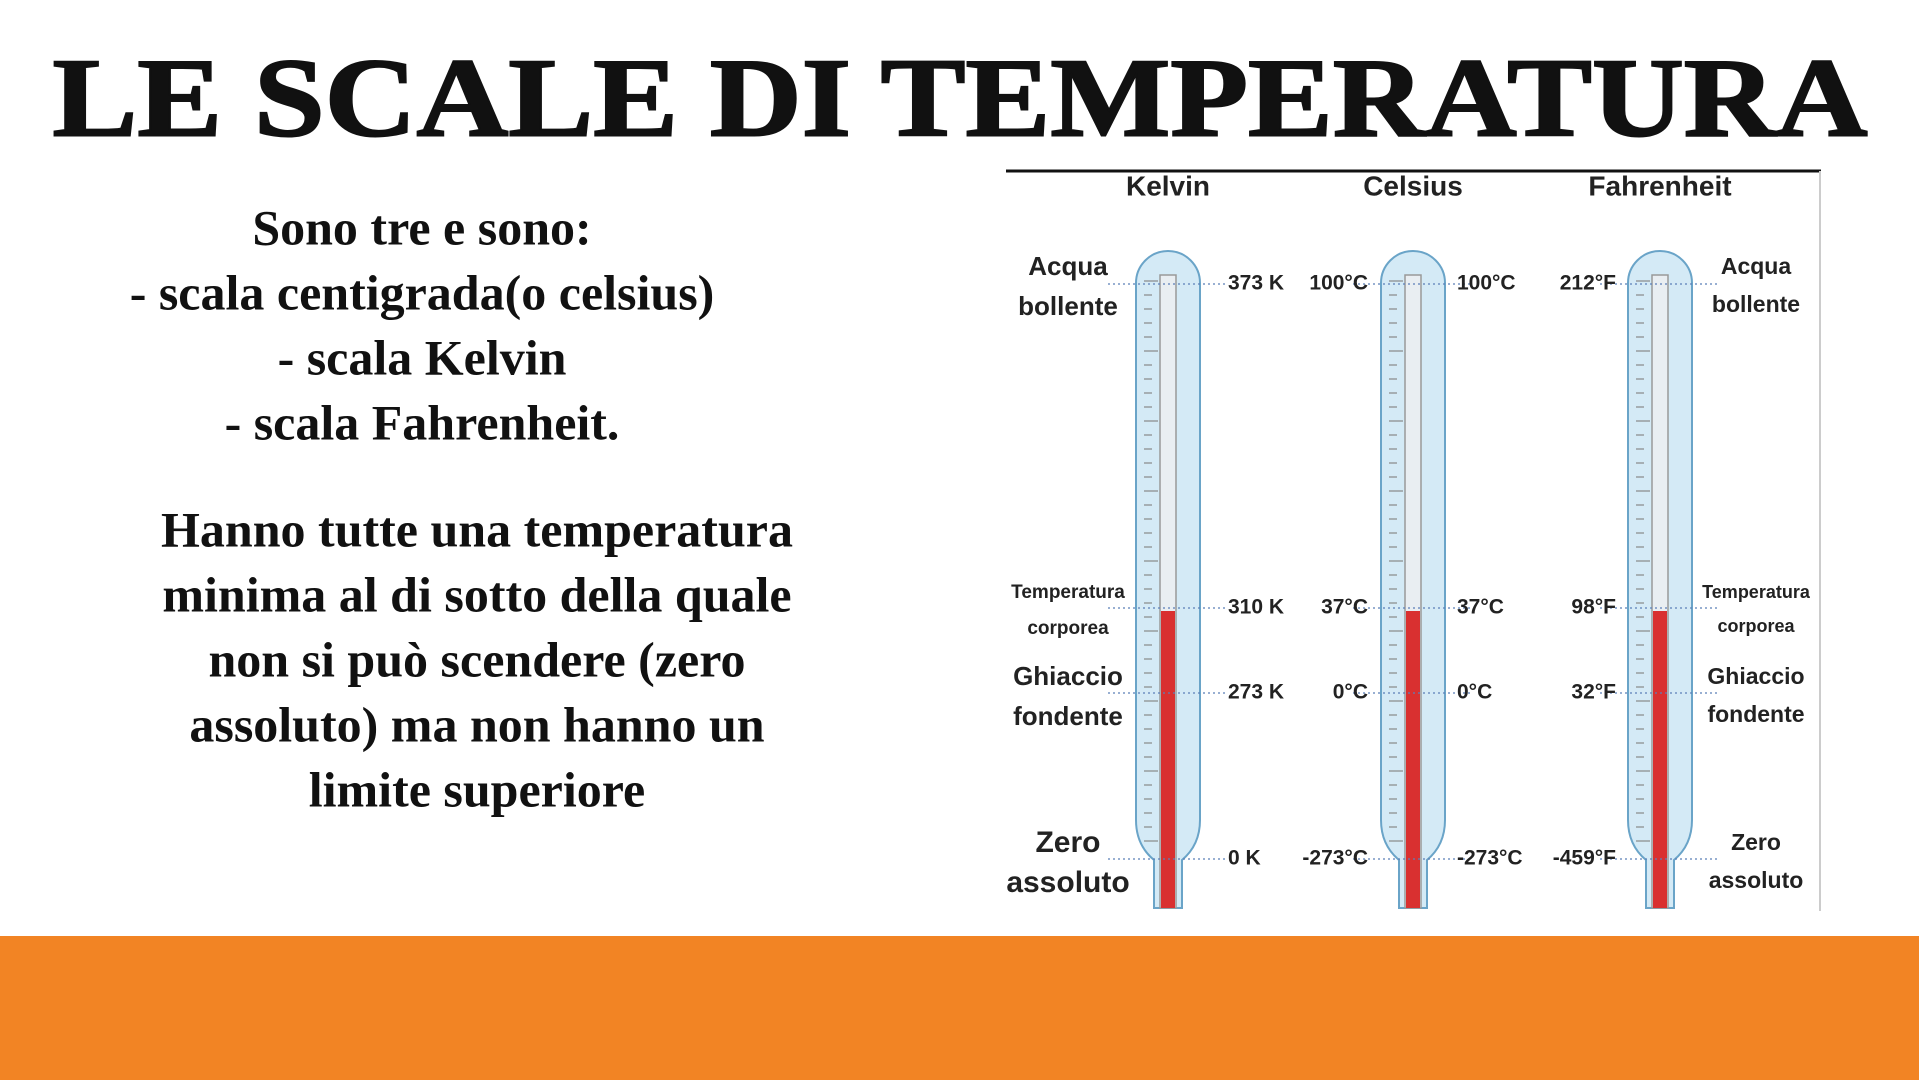 The image size is (1919, 1080). Describe the element at coordinates (1593, 692) in the screenshot. I see `fahrenheit-value: 32°F` at that location.